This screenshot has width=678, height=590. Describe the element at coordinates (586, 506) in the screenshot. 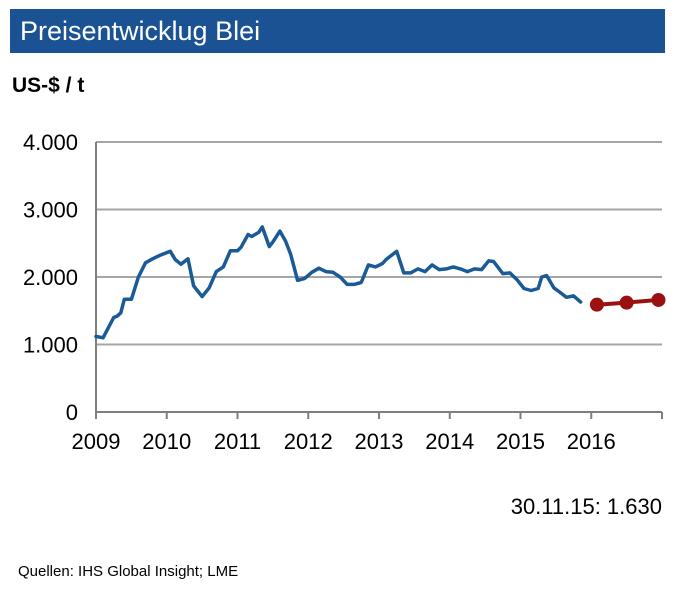

I see `latest-value-annotation: 30.11.15: 1.630` at that location.